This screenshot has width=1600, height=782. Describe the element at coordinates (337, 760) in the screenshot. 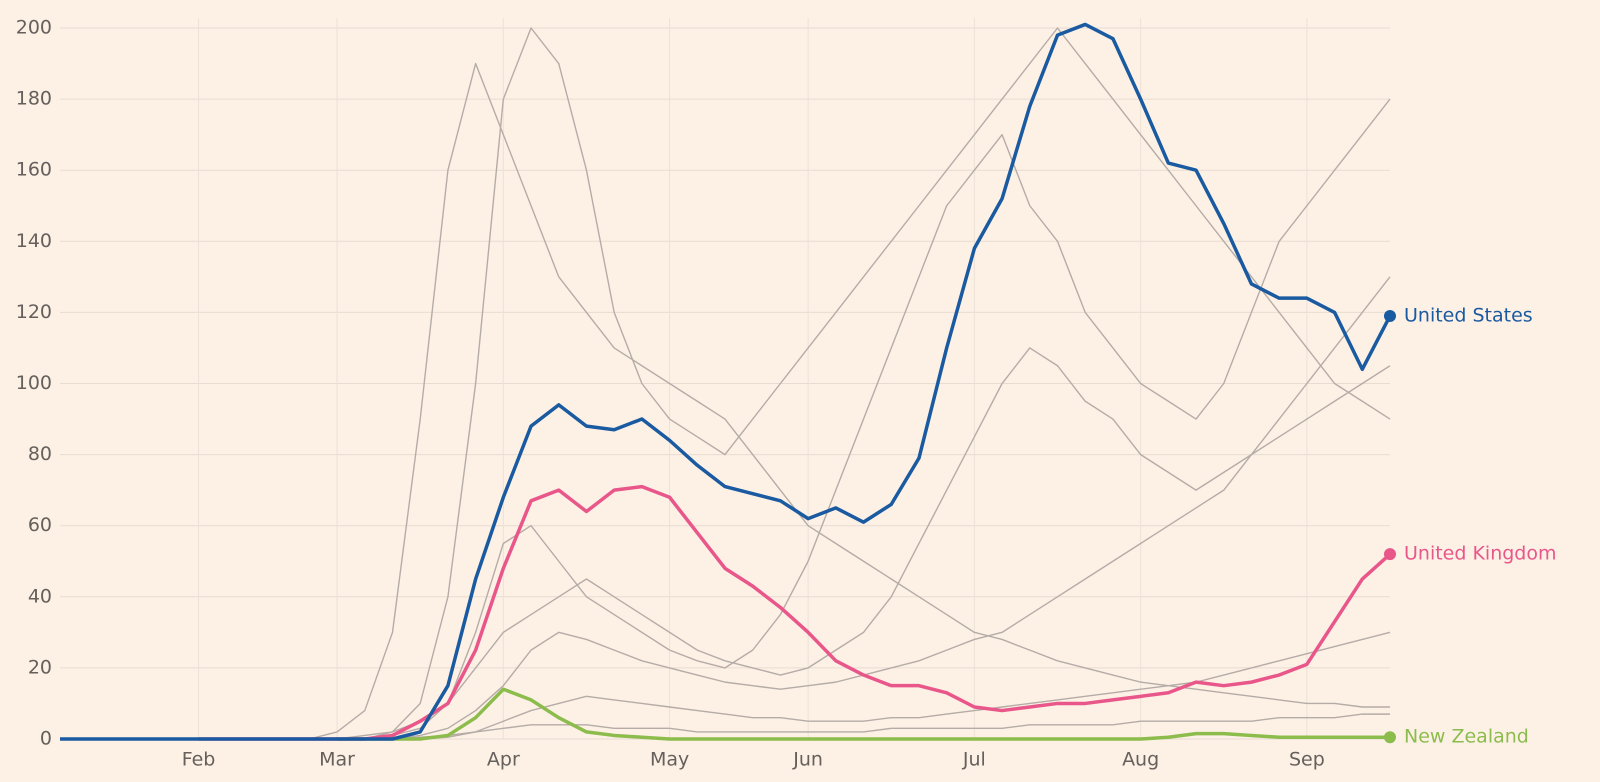

I see `x-tick-label: Mar` at that location.